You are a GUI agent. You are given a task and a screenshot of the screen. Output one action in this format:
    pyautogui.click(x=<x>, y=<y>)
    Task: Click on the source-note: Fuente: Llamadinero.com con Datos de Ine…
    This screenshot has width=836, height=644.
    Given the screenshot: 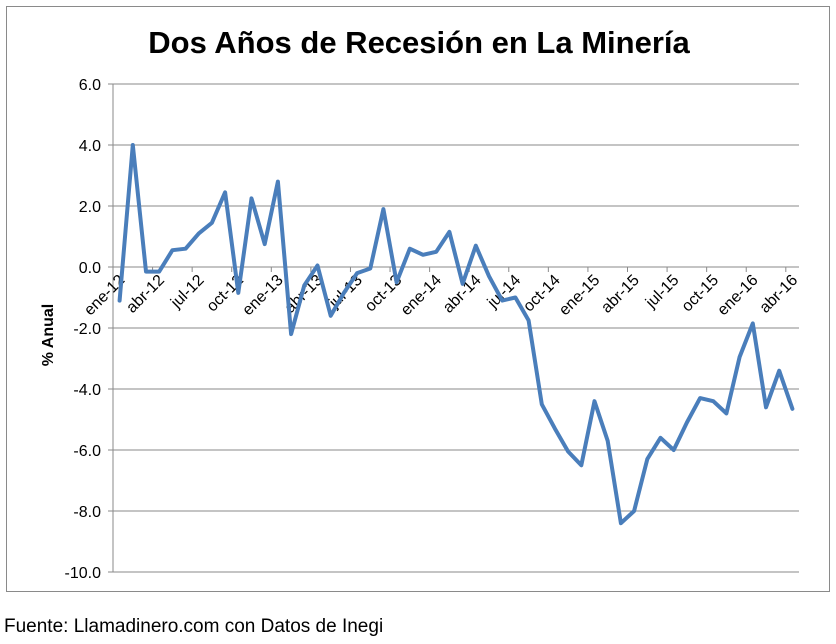 What is the action you would take?
    pyautogui.click(x=194, y=626)
    